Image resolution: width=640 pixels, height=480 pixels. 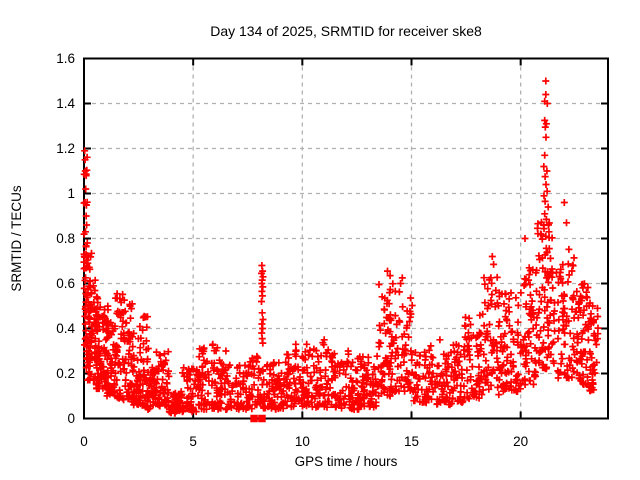 I want to click on x-tick-label: 5, so click(x=193, y=441).